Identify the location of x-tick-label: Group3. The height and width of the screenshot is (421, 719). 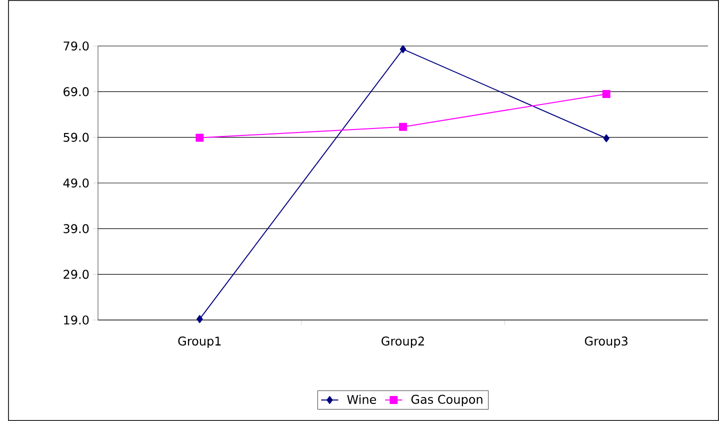
(606, 342).